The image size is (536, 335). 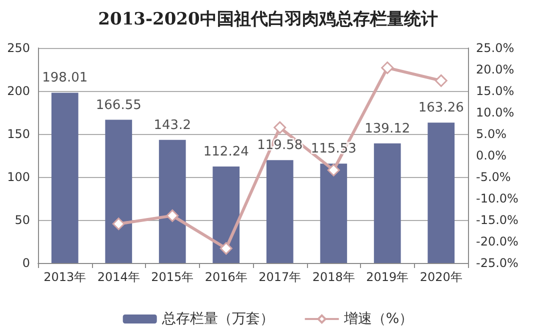 I want to click on data-label: 139.12, so click(x=387, y=128).